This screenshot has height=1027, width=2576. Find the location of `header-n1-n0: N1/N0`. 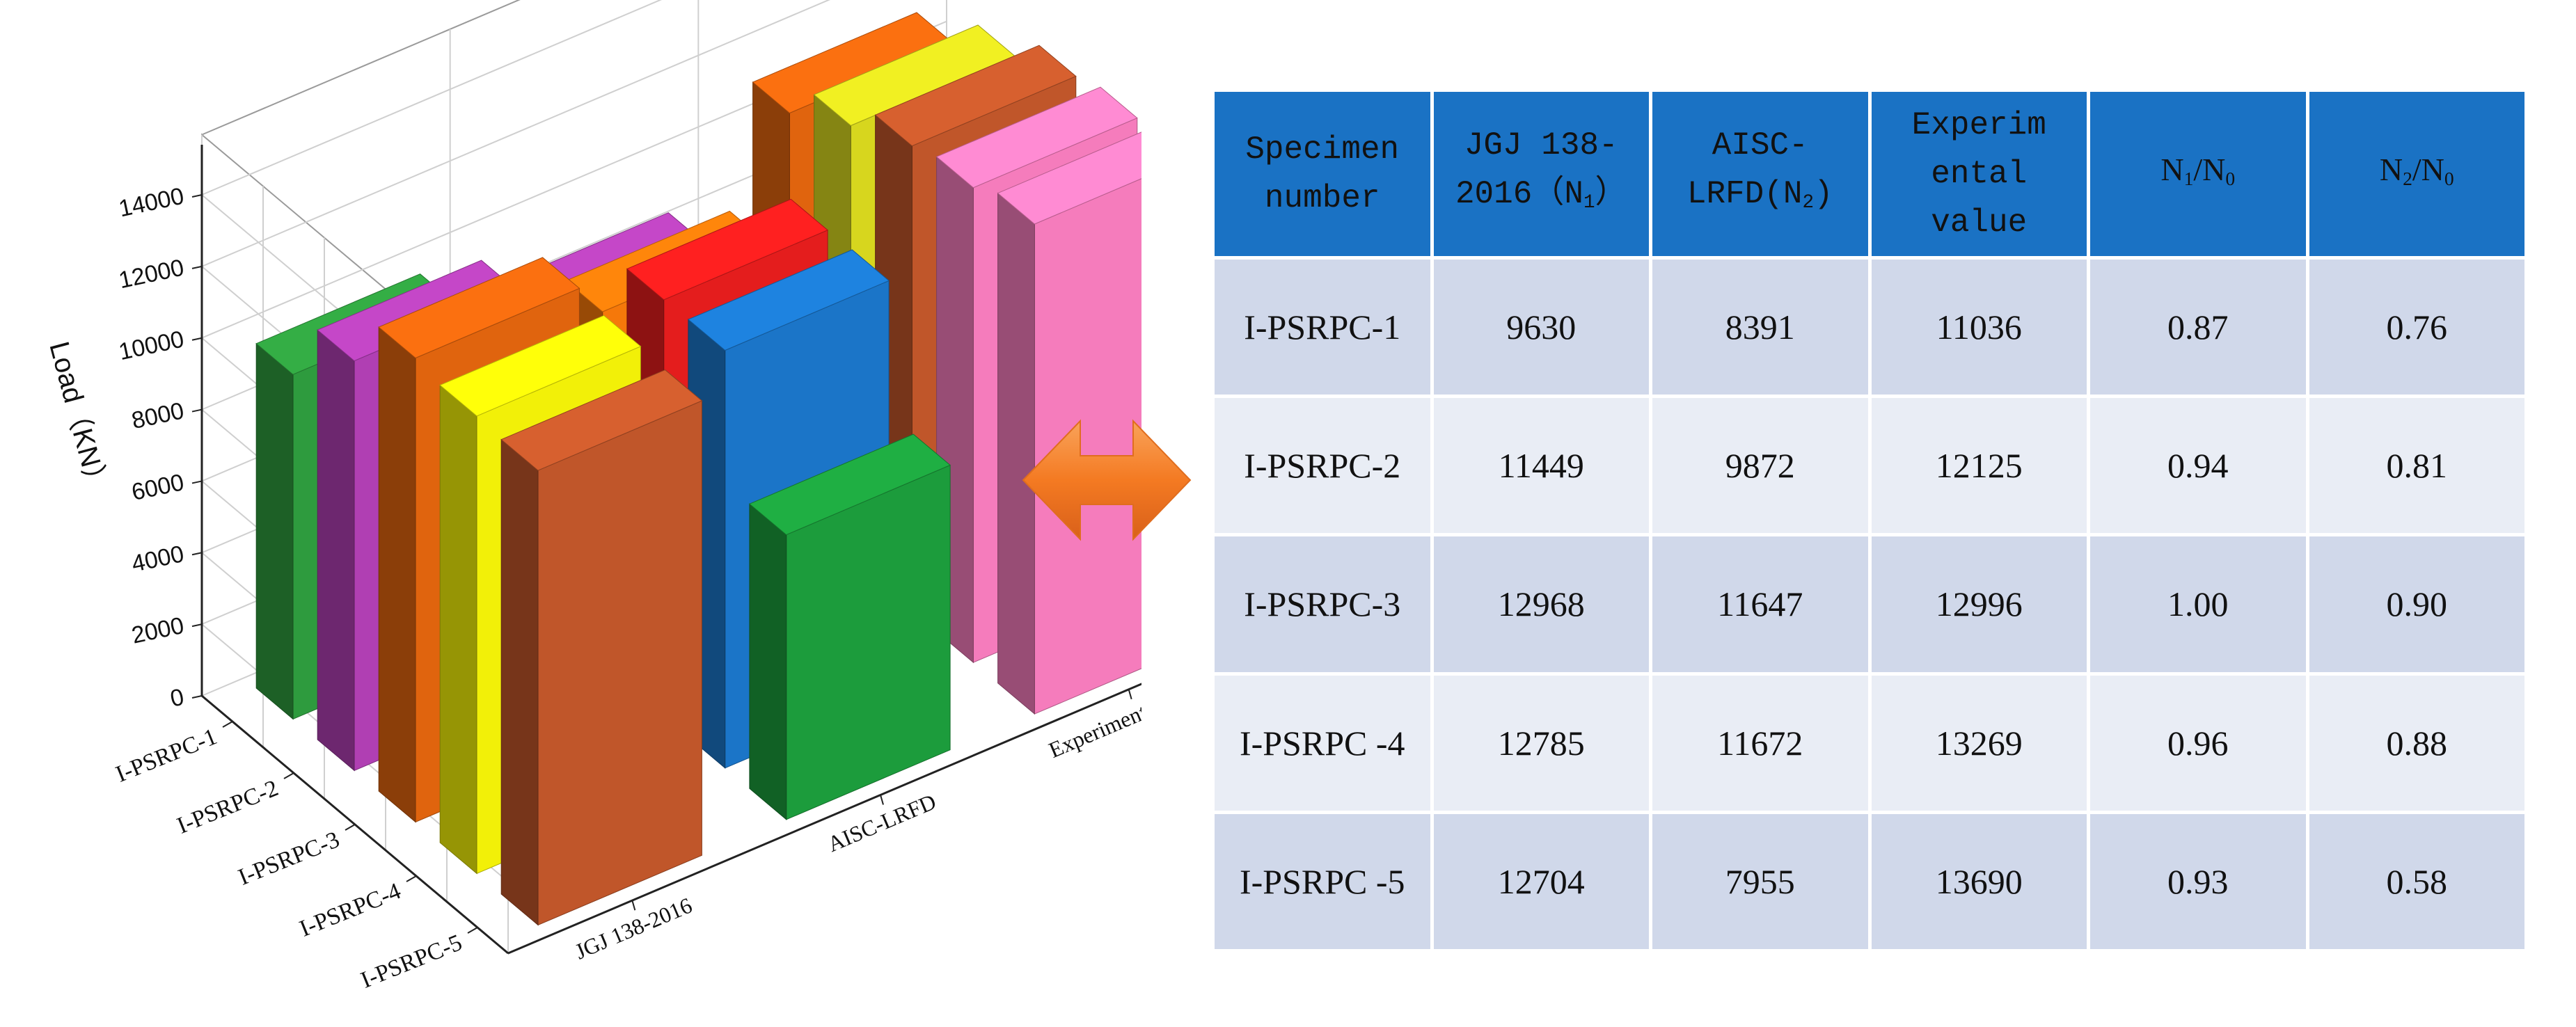

header-n1-n0: N1/N0 is located at coordinates (2198, 174).